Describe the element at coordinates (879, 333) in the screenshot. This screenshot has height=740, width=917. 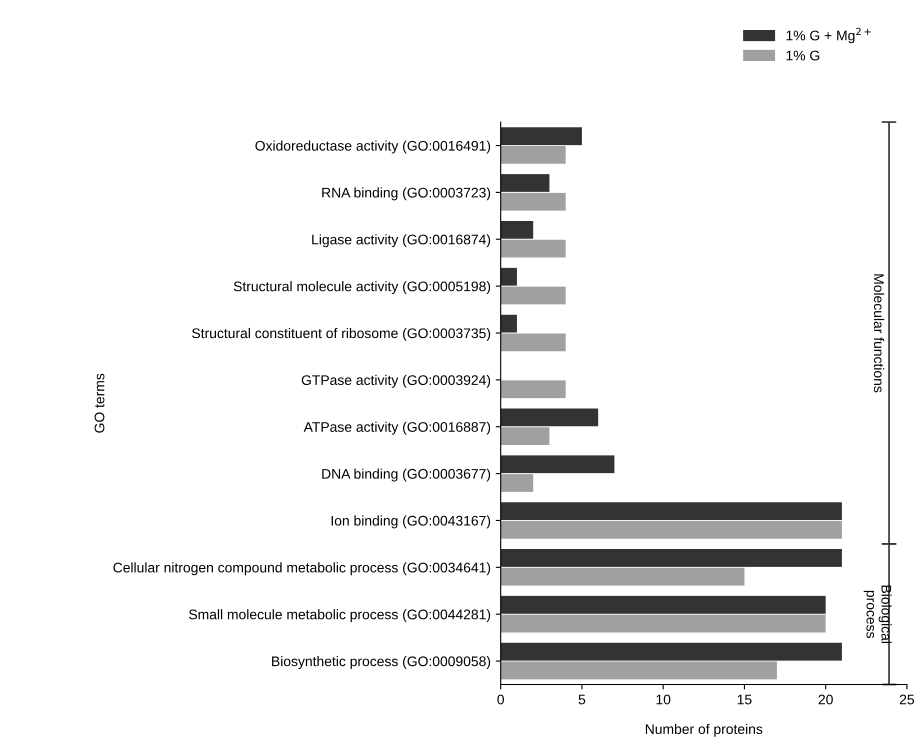
I see `annotation: Molecular functions` at that location.